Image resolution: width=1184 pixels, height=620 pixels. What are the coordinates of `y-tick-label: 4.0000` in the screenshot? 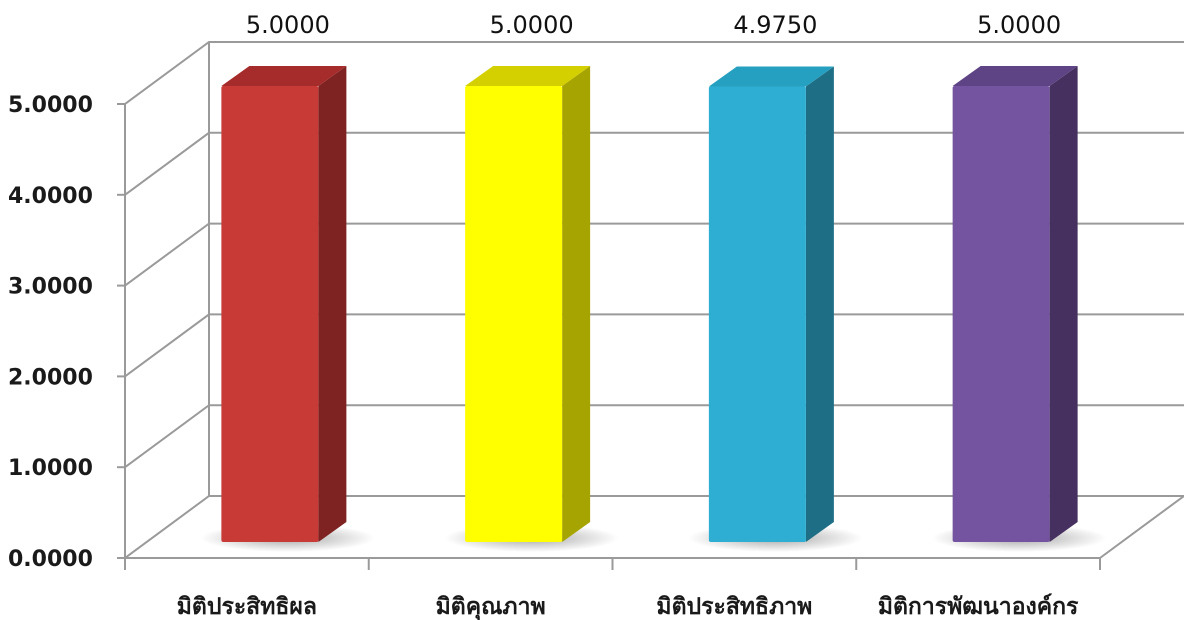 It's located at (50, 196).